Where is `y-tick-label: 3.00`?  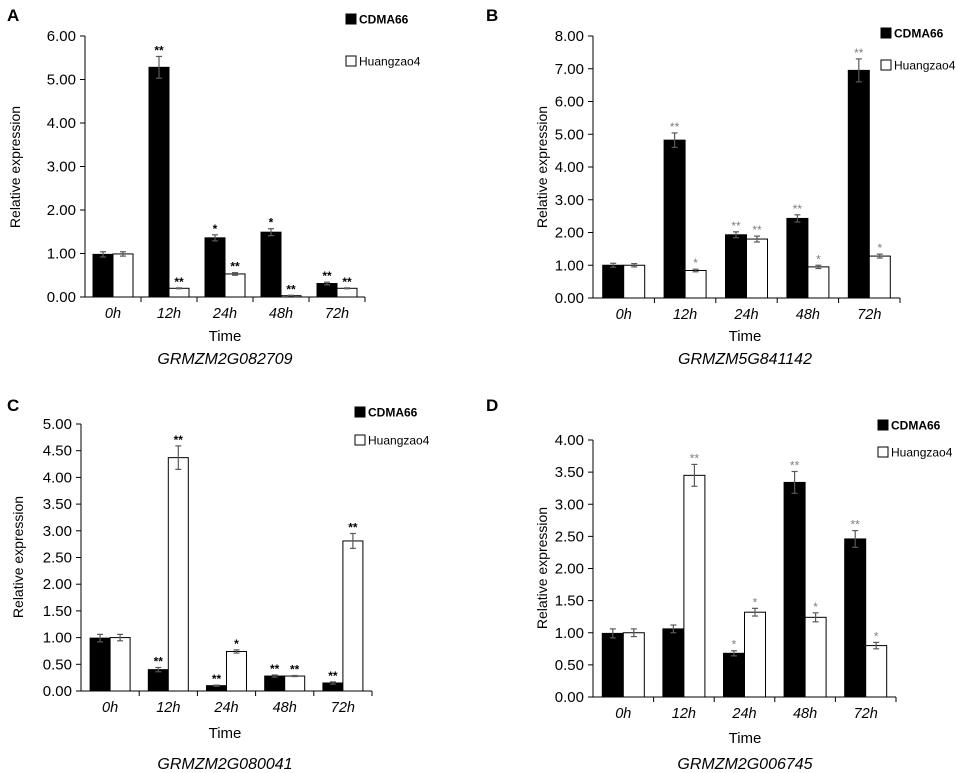
y-tick-label: 3.00 is located at coordinates (569, 200).